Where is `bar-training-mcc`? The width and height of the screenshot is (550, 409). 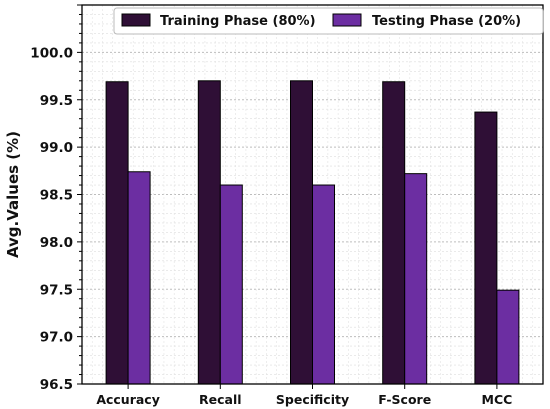 bar-training-mcc is located at coordinates (486, 248).